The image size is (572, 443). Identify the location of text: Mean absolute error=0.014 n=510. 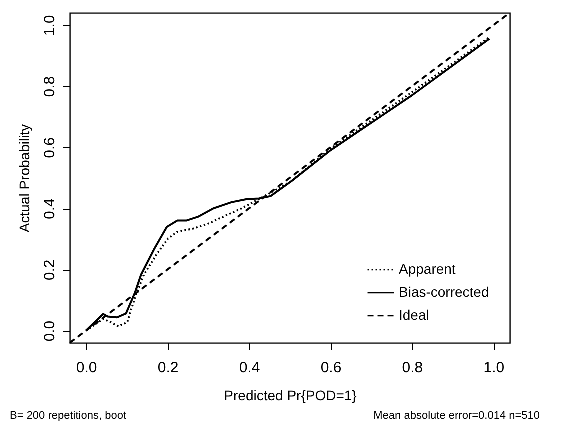
(457, 416).